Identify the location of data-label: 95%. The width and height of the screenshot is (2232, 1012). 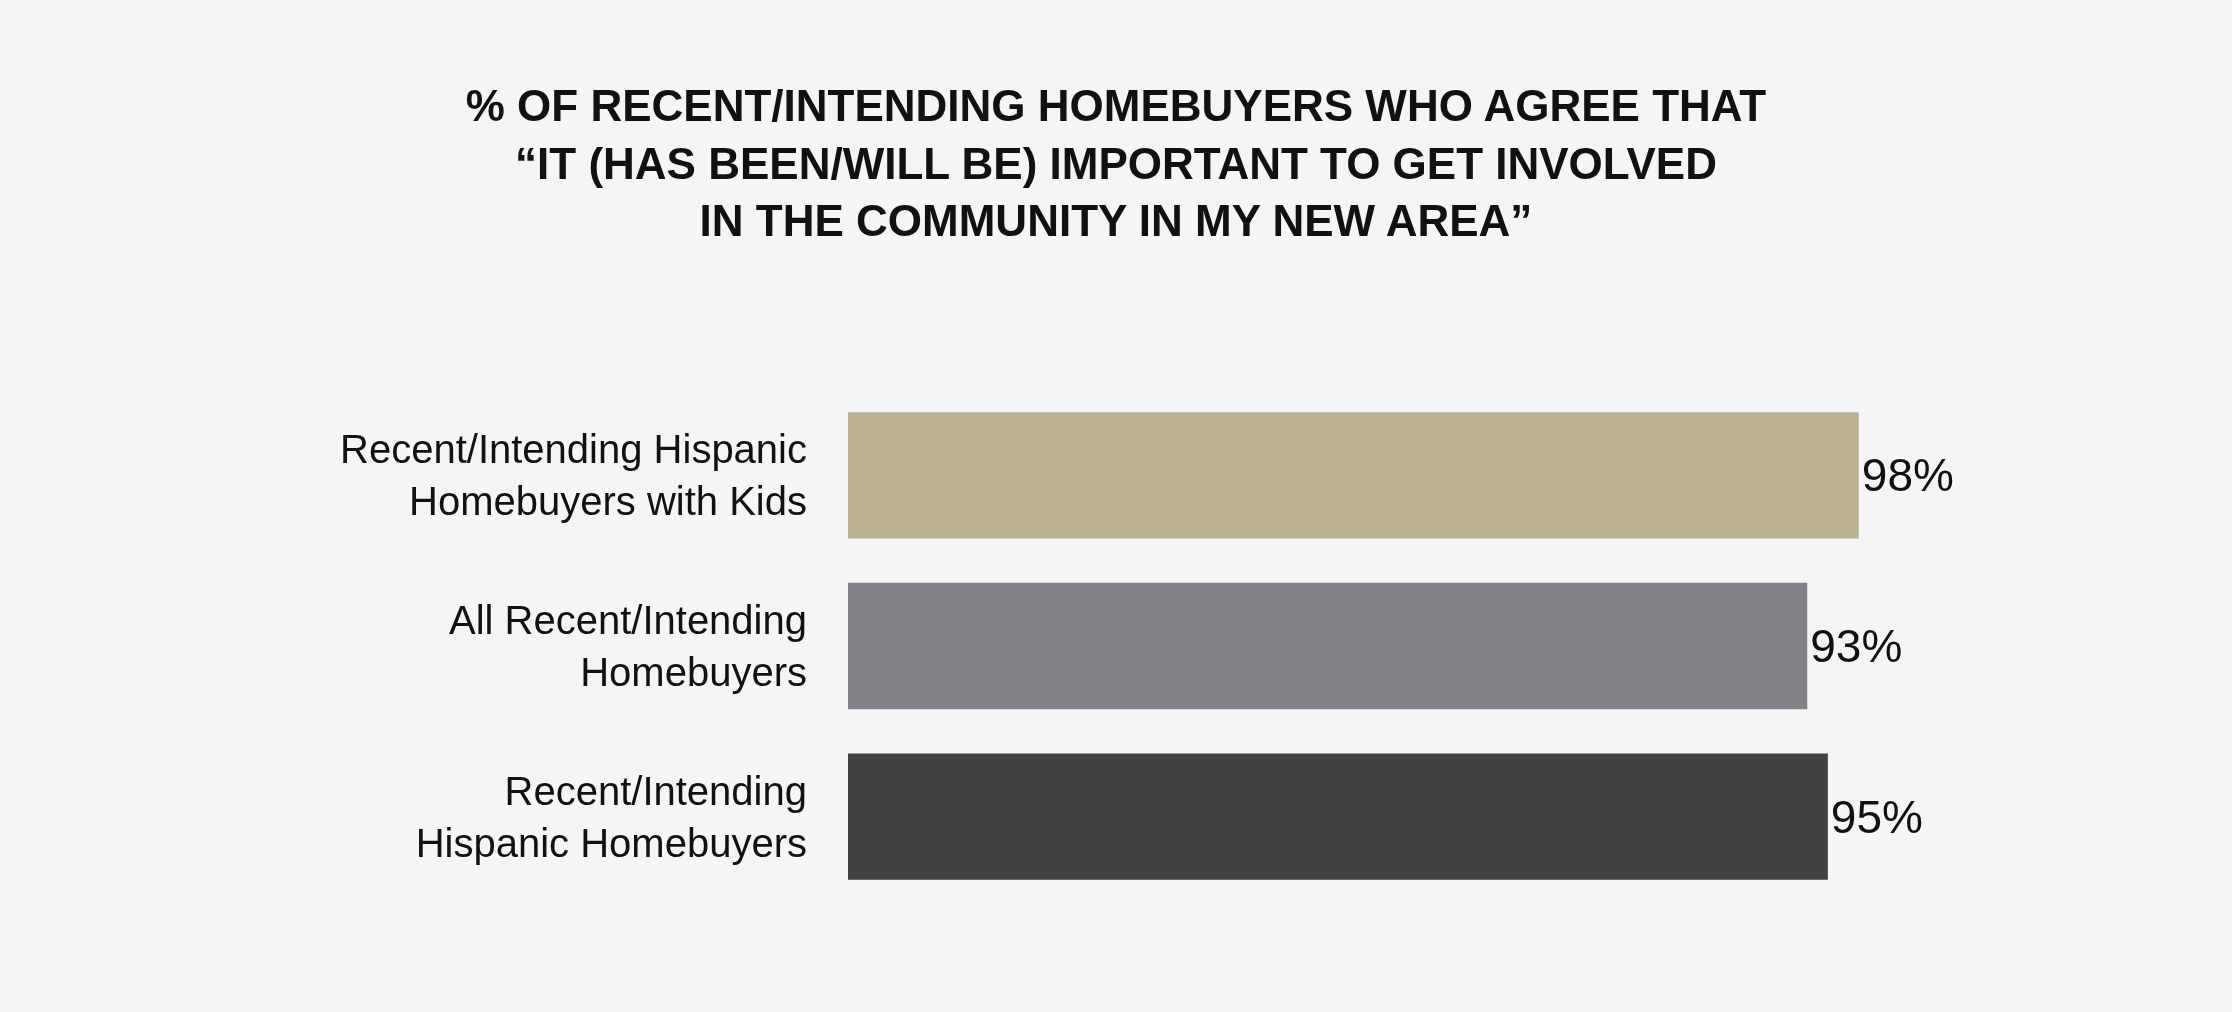
(1876, 816).